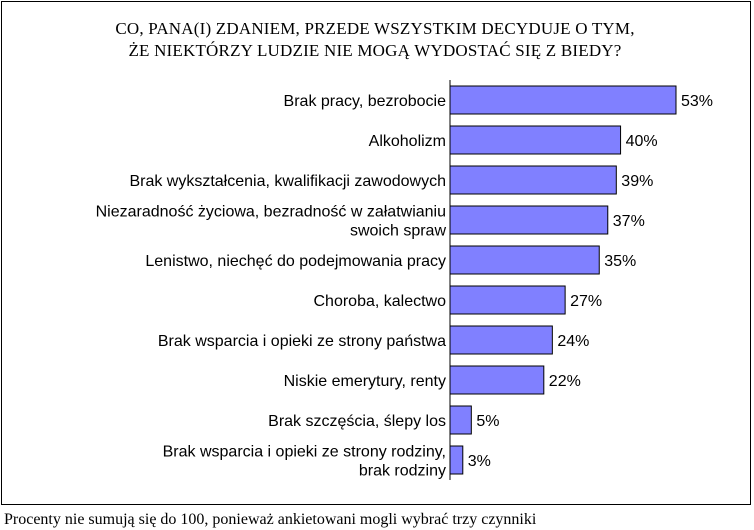 The width and height of the screenshot is (754, 530). Describe the element at coordinates (586, 301) in the screenshot. I see `value-label-6: 27%` at that location.